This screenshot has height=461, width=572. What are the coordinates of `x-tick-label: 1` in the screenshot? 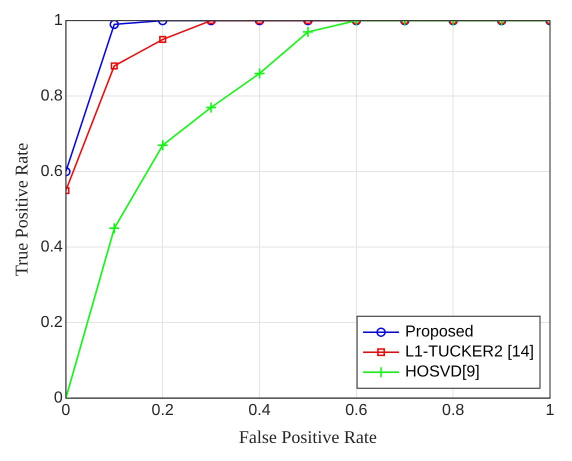 It's located at (550, 411).